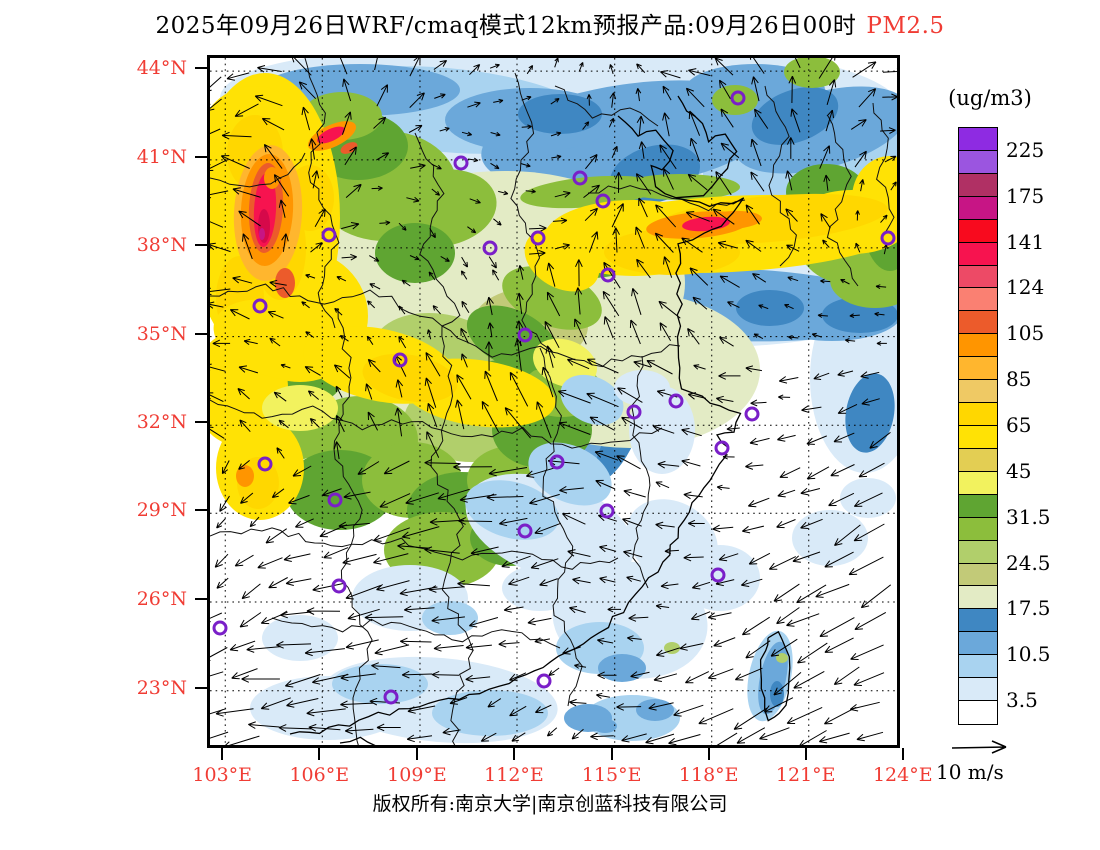 The height and width of the screenshot is (850, 1100). I want to click on coastline, so click(775, 676).